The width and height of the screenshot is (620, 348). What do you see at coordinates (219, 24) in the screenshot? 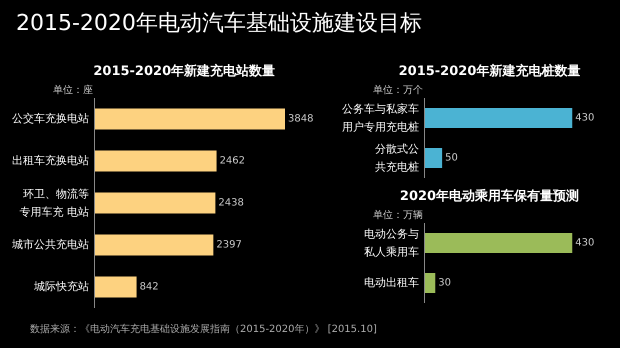
I see `text: 2015-2020年电动汽车基础设施建设目标` at bounding box center [219, 24].